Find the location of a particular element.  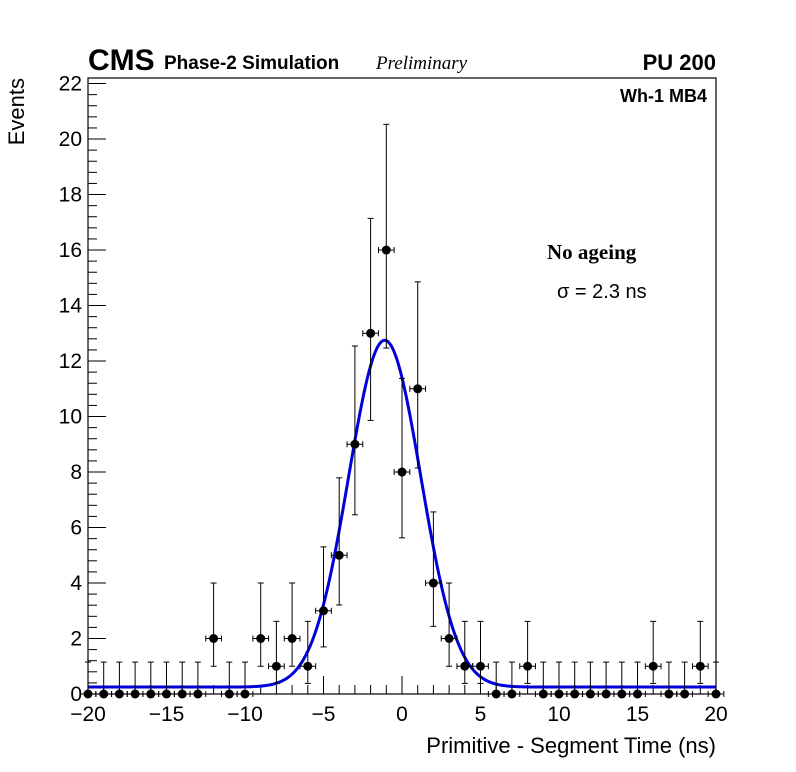

x-tick-labels: −20 −15 −10 −5 0 5 10 15 20 is located at coordinates (398, 714).